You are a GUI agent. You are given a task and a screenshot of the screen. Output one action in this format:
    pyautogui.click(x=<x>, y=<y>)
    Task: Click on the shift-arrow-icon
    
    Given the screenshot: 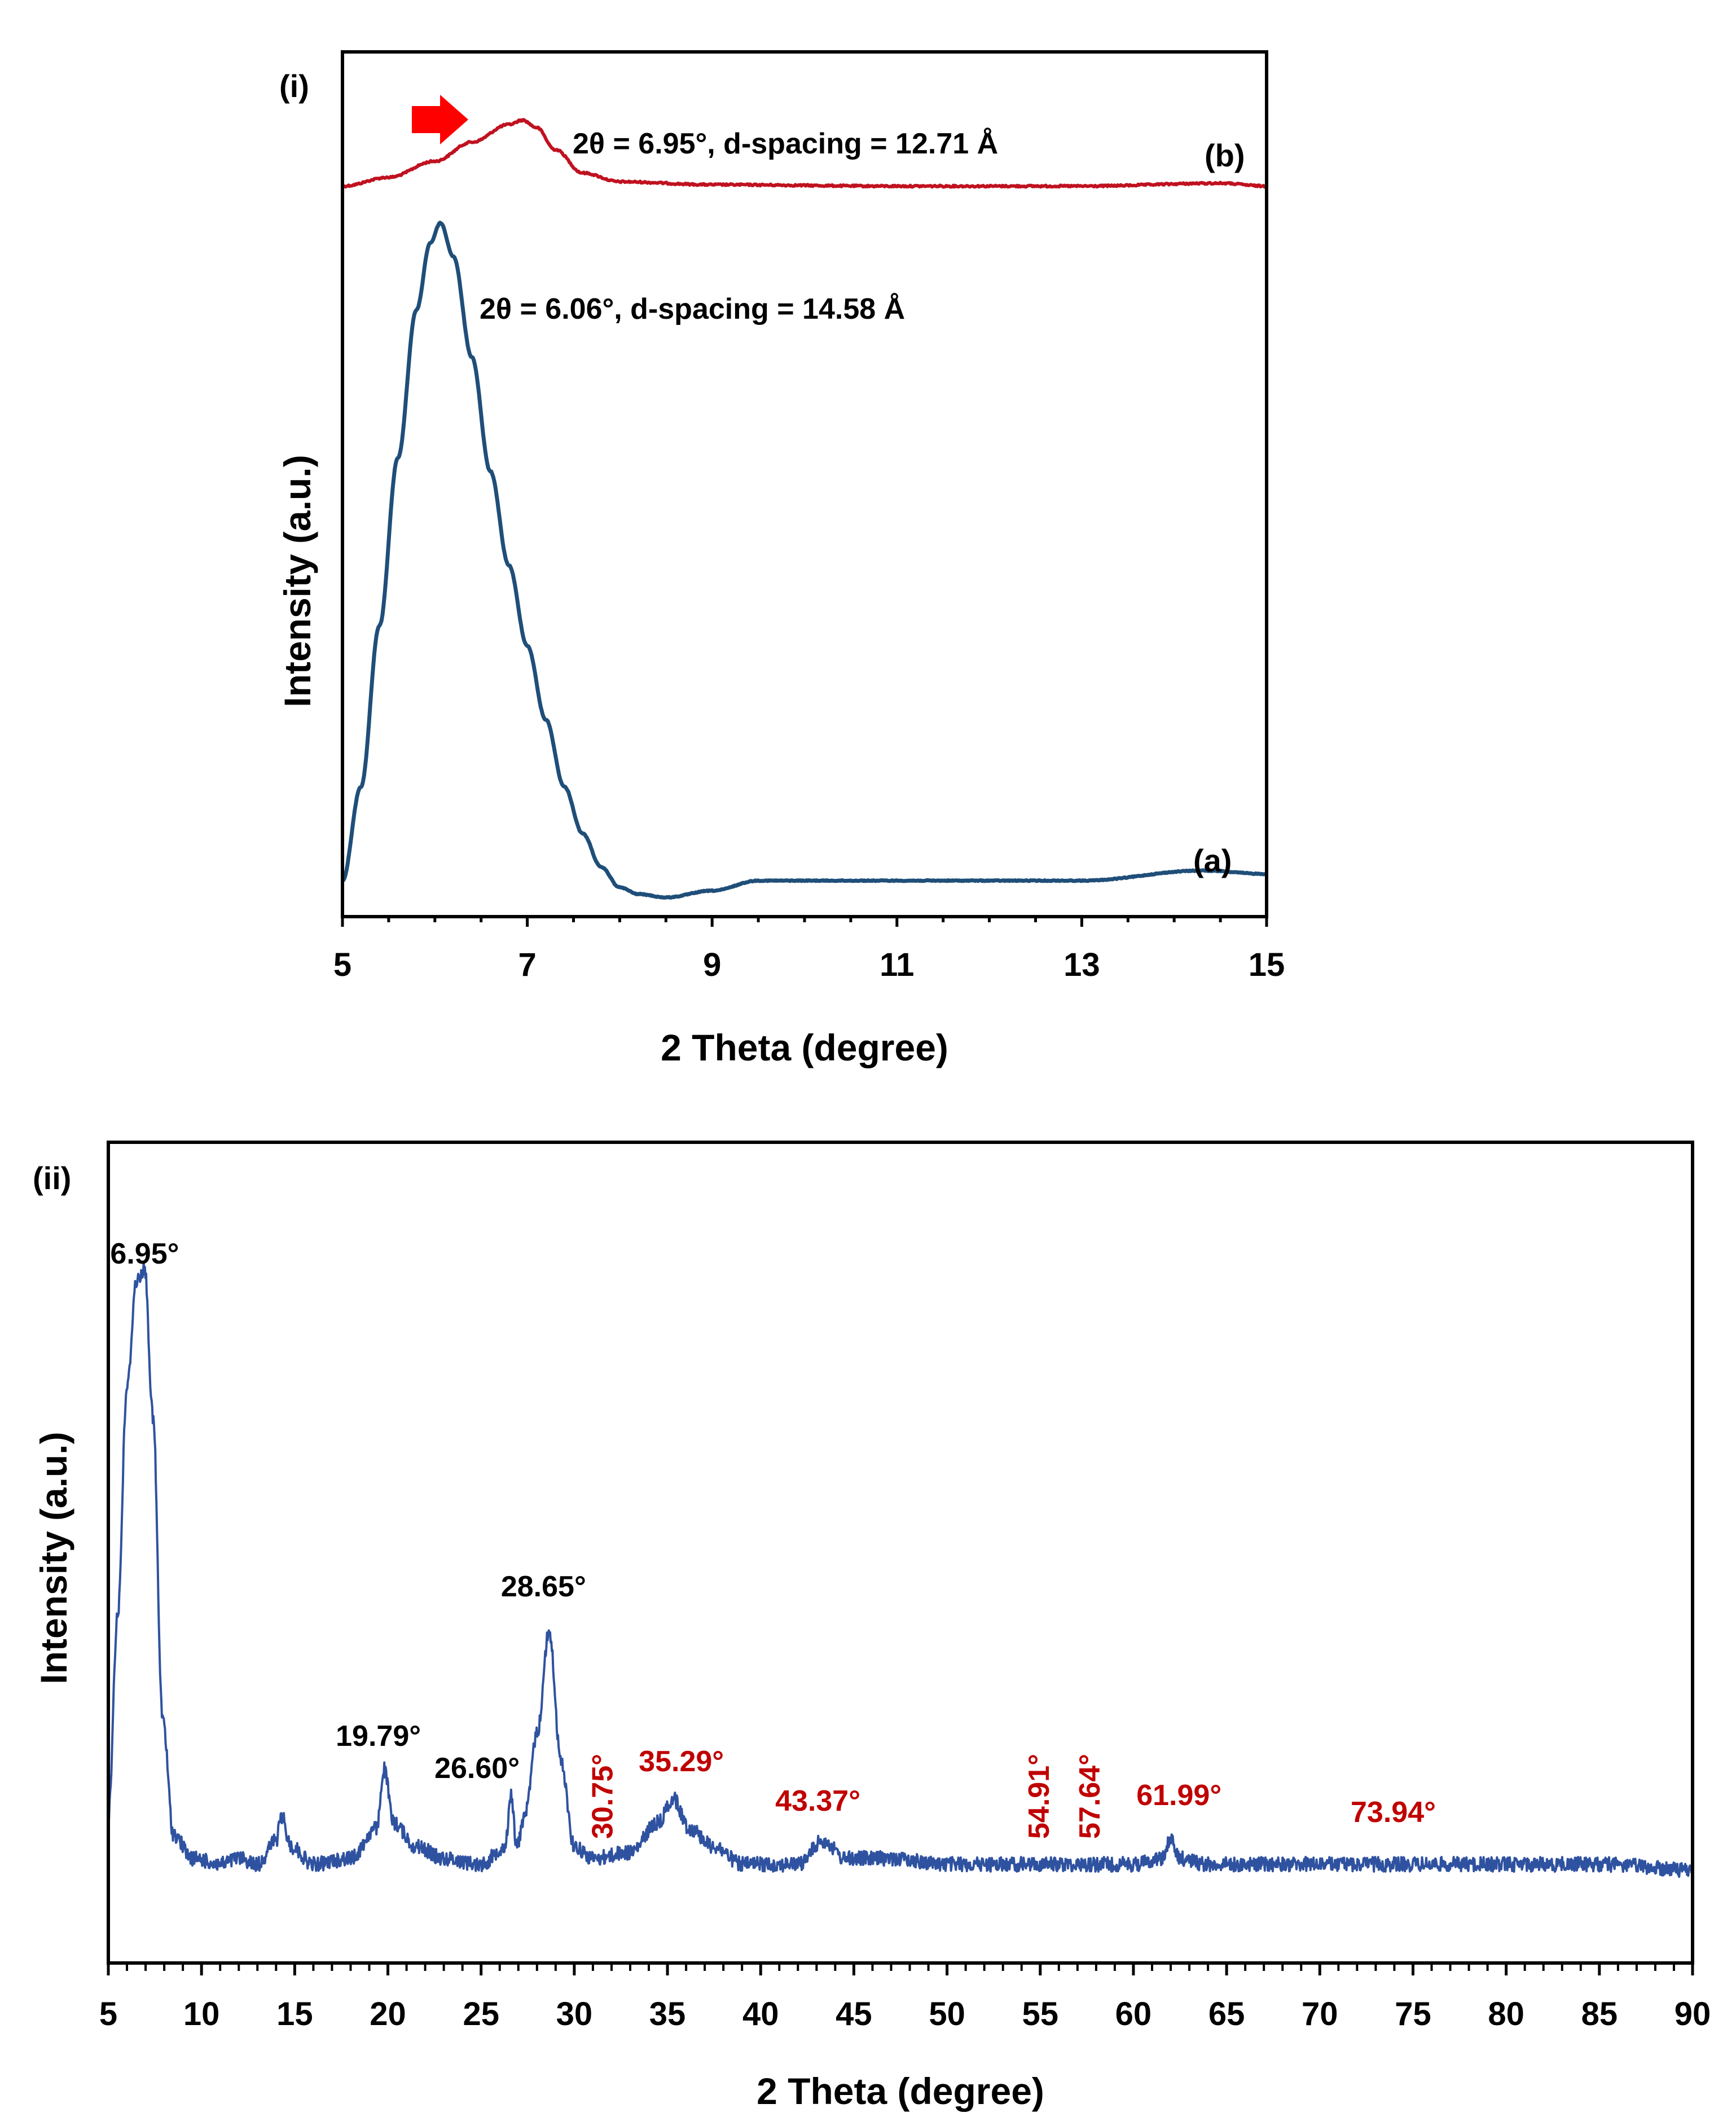 What is the action you would take?
    pyautogui.click(x=440, y=120)
    